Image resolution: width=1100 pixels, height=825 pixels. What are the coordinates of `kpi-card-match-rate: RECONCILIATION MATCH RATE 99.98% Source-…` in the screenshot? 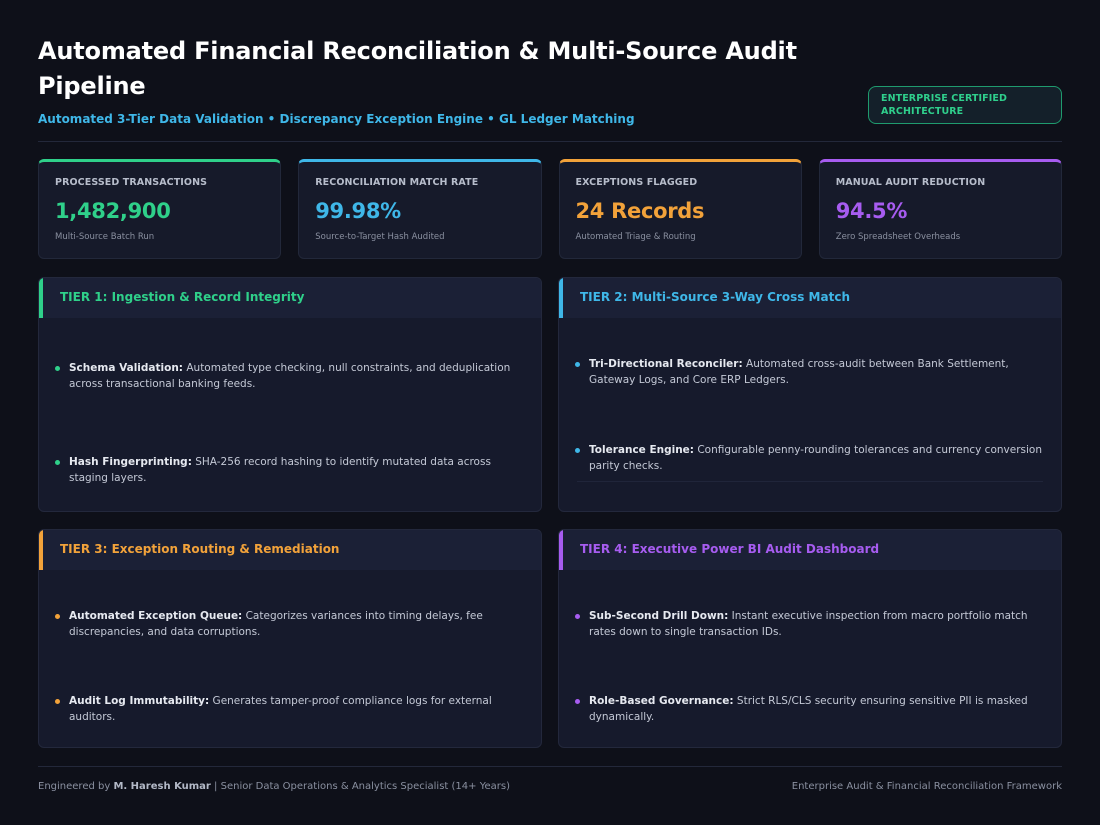 It's located at (420, 209).